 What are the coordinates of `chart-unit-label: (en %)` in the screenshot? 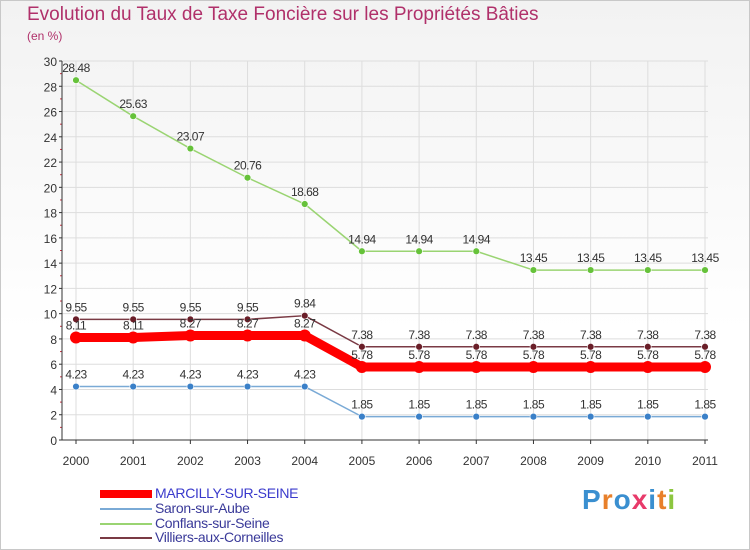 It's located at (45, 36).